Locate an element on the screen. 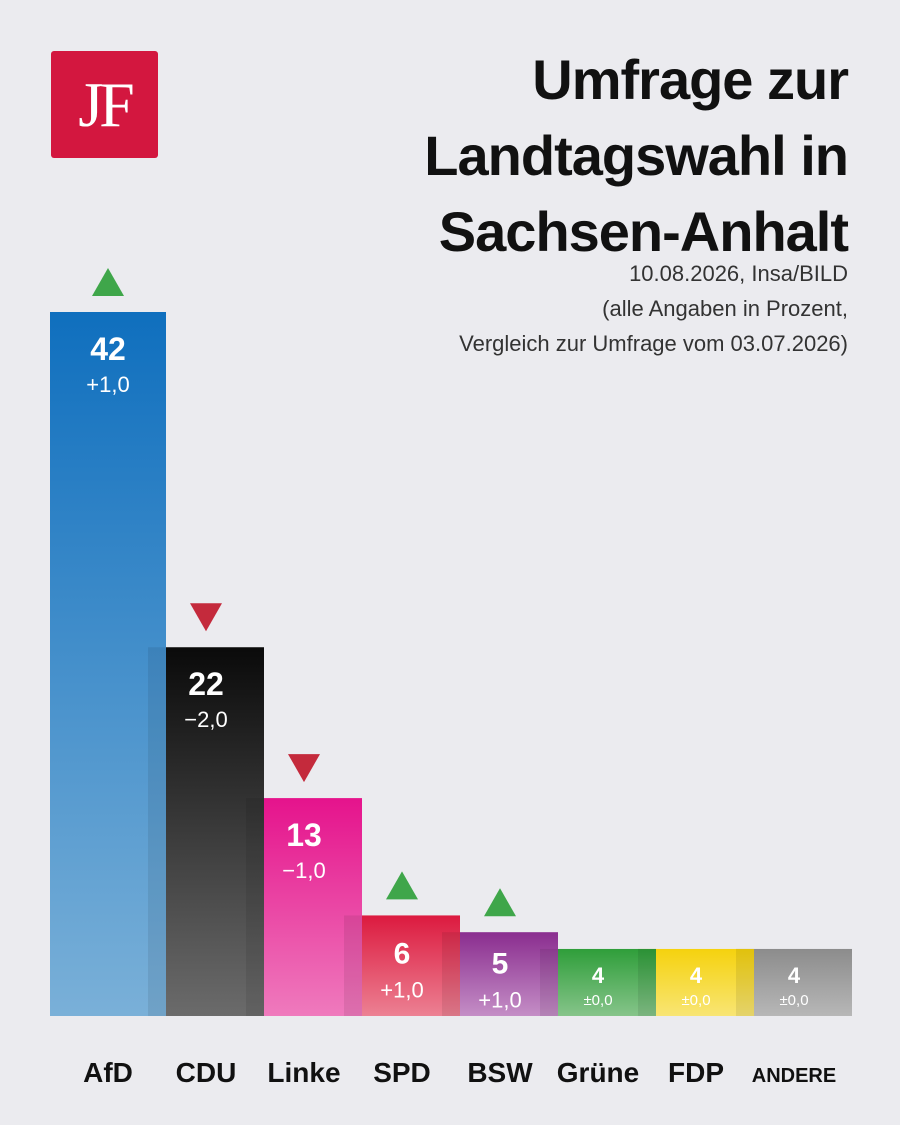  bar-change-label: −2,0 is located at coordinates (205, 719).